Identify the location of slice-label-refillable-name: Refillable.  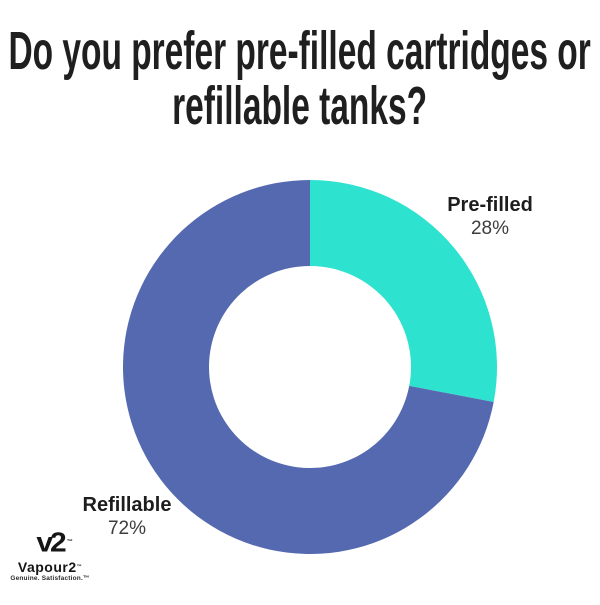
(127, 505).